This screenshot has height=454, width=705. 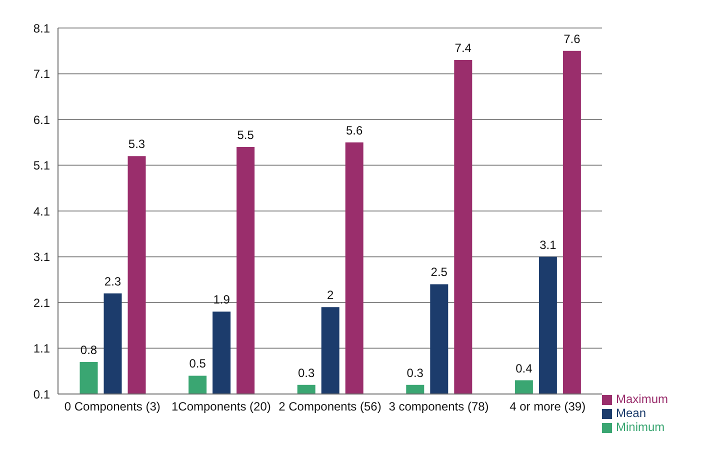 What do you see at coordinates (41, 74) in the screenshot?
I see `y-tick-label: 7.1` at bounding box center [41, 74].